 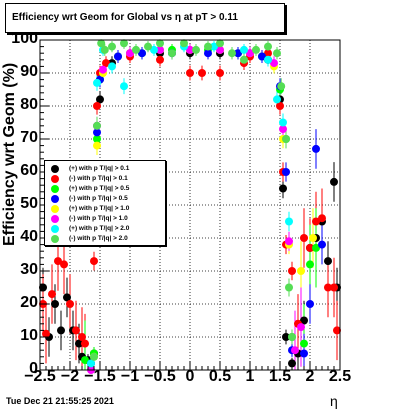 What do you see at coordinates (280, 376) in the screenshot?
I see `x-tick-label: 1.5` at bounding box center [280, 376].